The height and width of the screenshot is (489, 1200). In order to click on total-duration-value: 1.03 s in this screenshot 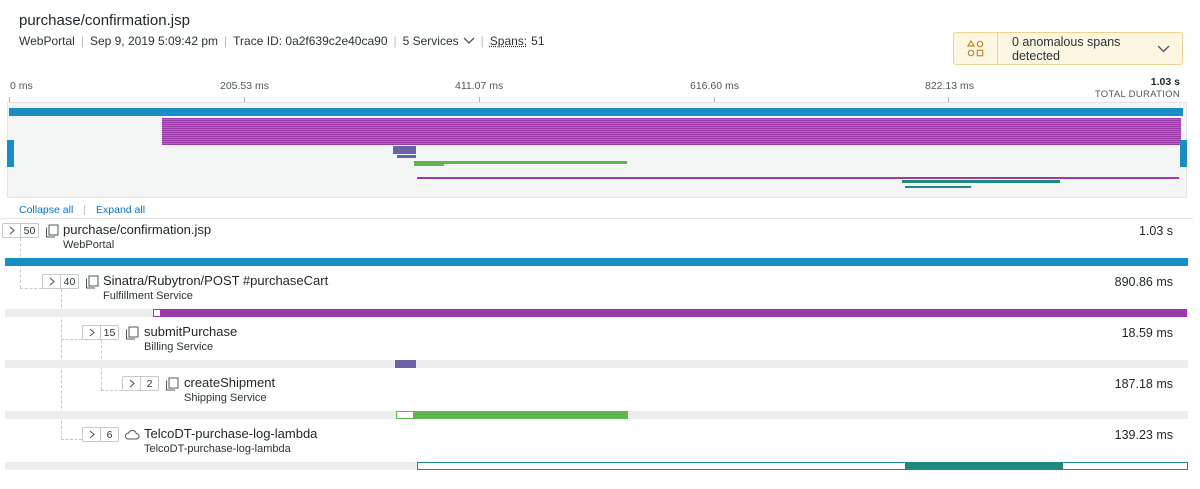, I will do `click(1165, 82)`.